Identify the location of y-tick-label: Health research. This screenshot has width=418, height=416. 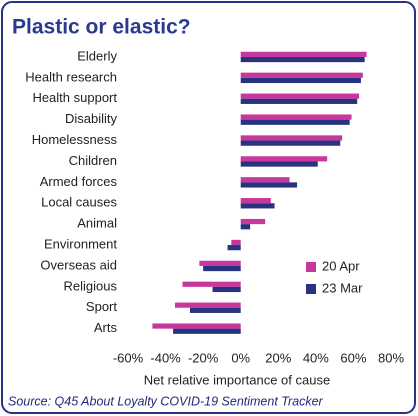
(71, 76).